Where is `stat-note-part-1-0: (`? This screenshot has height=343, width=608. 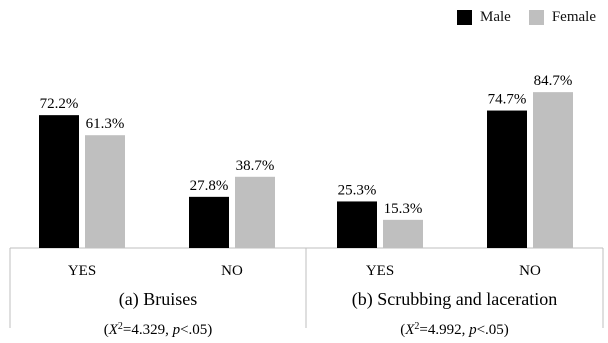
stat-note-part-1-0: ( is located at coordinates (402, 330).